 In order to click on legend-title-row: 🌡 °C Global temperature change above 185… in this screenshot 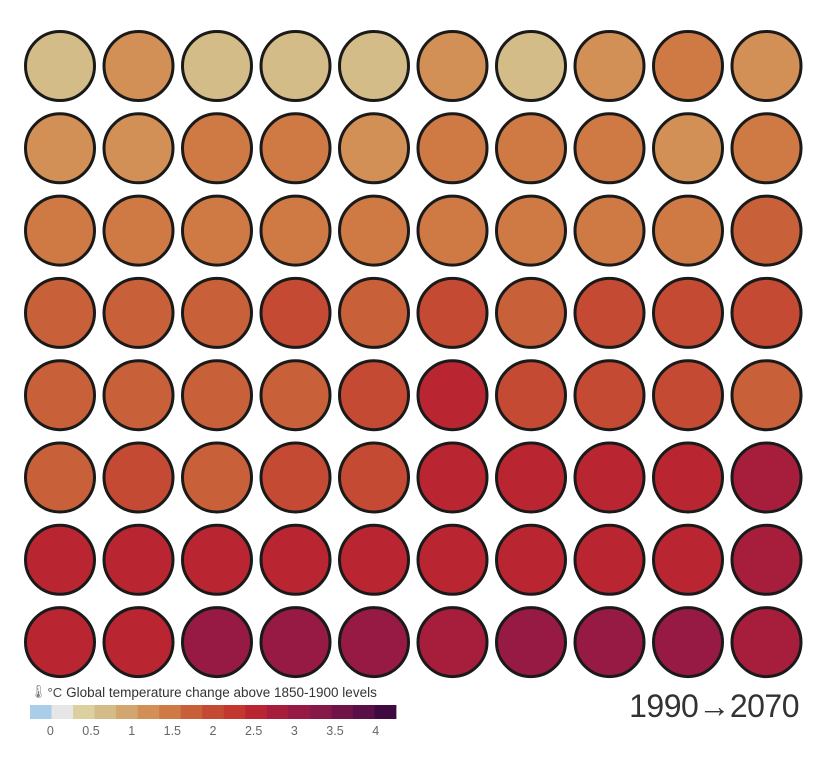, I will do `click(215, 692)`.